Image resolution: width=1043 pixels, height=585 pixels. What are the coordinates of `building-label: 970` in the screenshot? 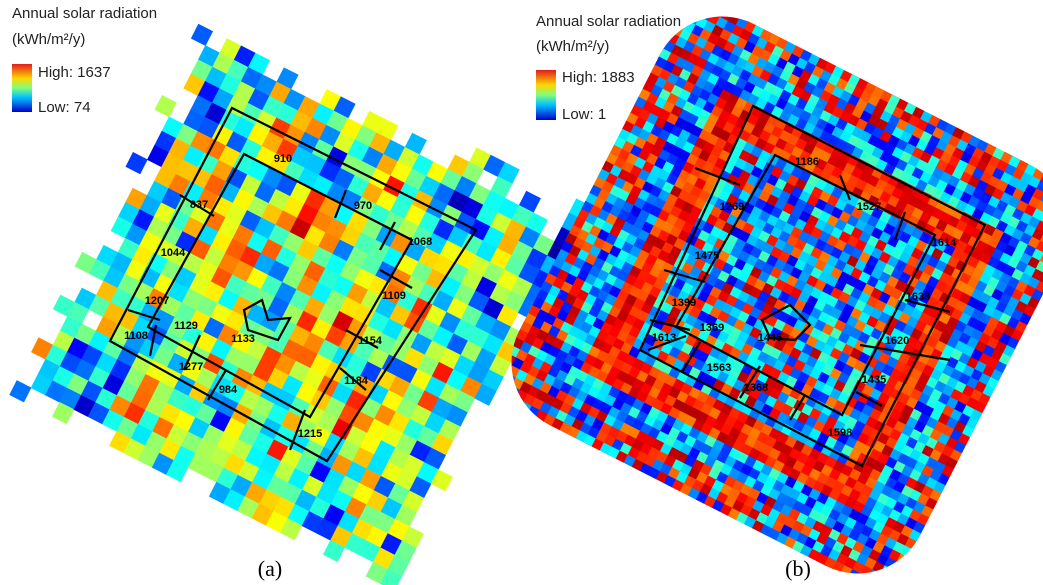 It's located at (363, 206).